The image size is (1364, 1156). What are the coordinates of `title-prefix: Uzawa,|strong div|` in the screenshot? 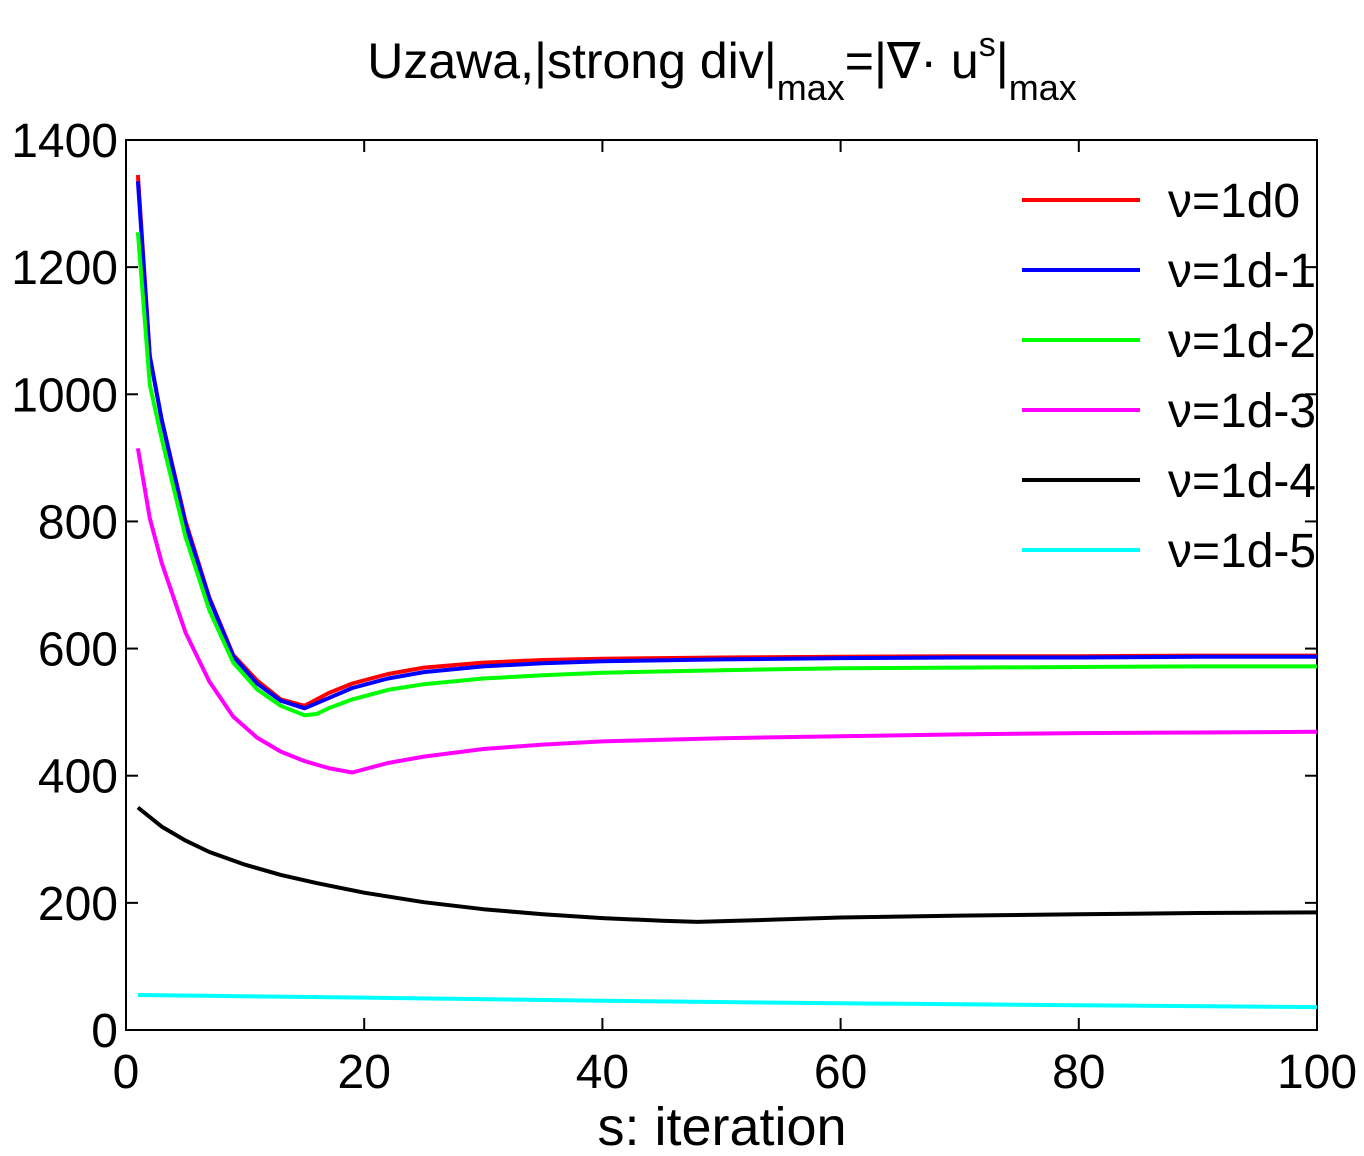 It's located at (571, 61).